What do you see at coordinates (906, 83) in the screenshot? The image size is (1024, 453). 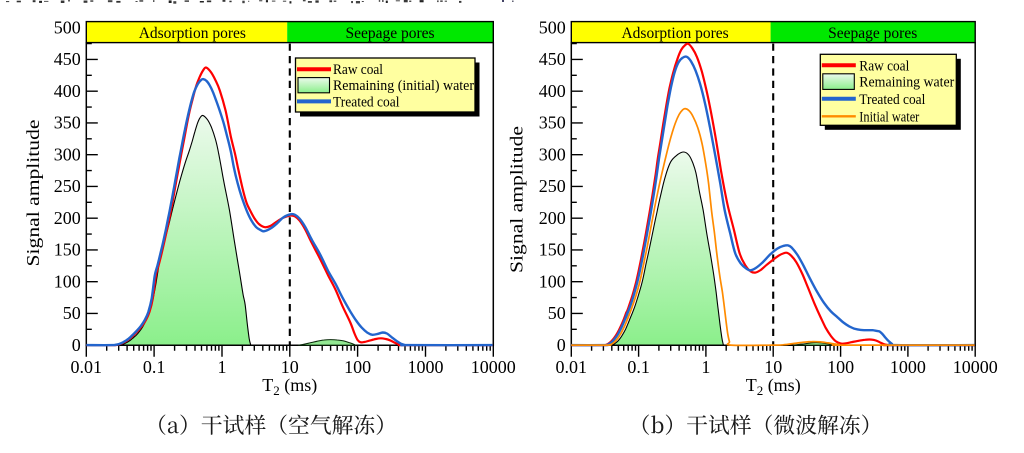 I see `svg-text: Remaining water` at bounding box center [906, 83].